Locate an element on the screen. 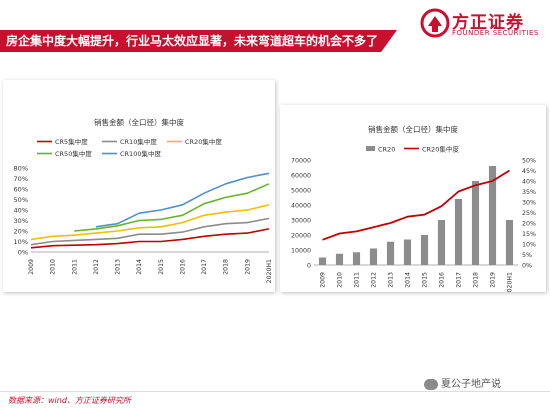  y-tick-label: 50000 is located at coordinates (301, 191).